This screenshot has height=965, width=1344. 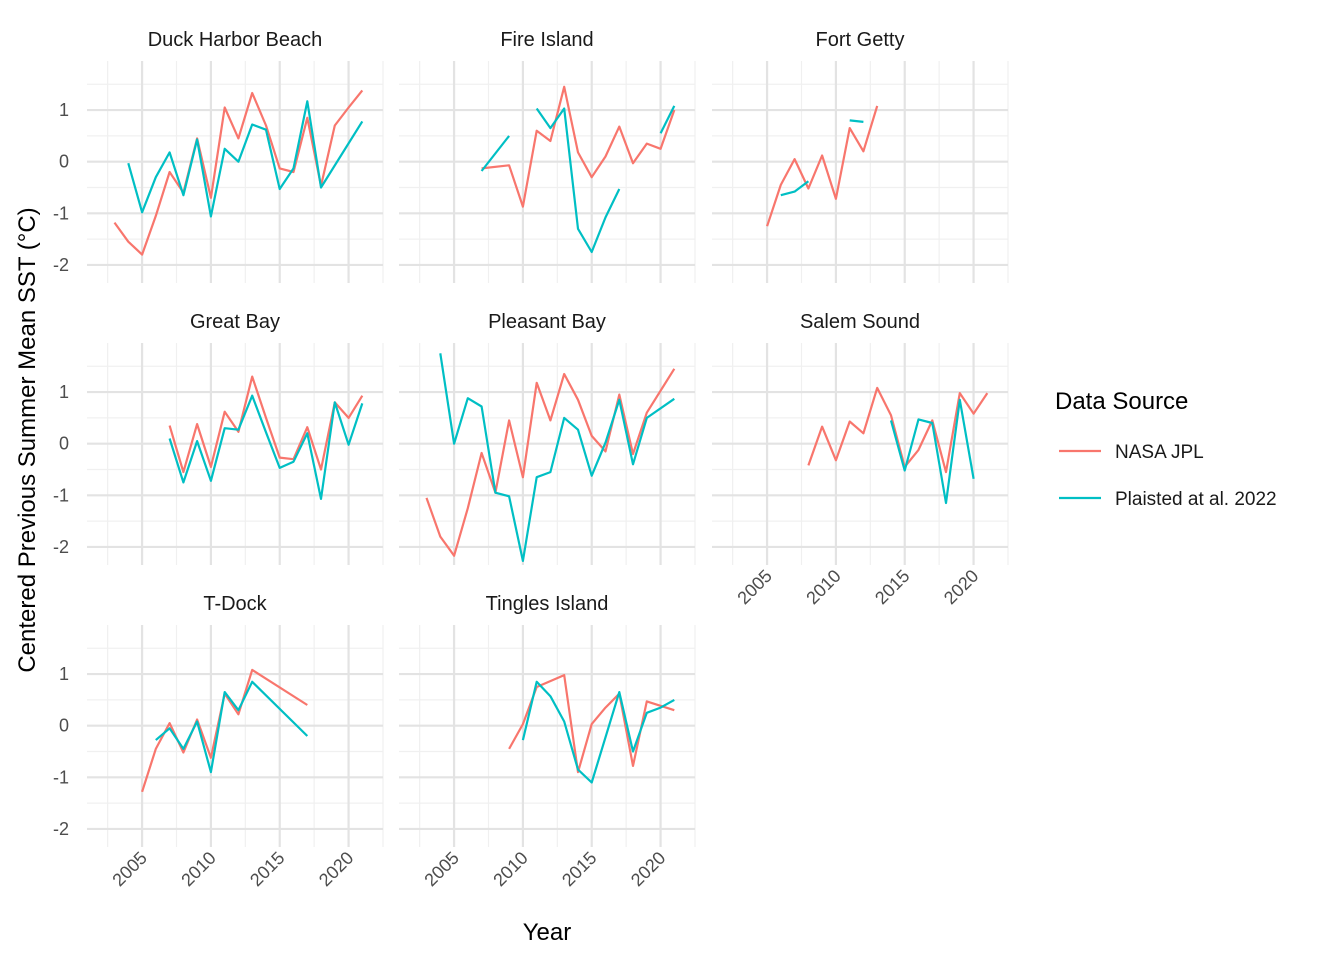 What do you see at coordinates (61, 469) in the screenshot?
I see `y-tick-labels: -2 -1 0 1 -2 -1 0 1 -2 -1 0 1` at bounding box center [61, 469].